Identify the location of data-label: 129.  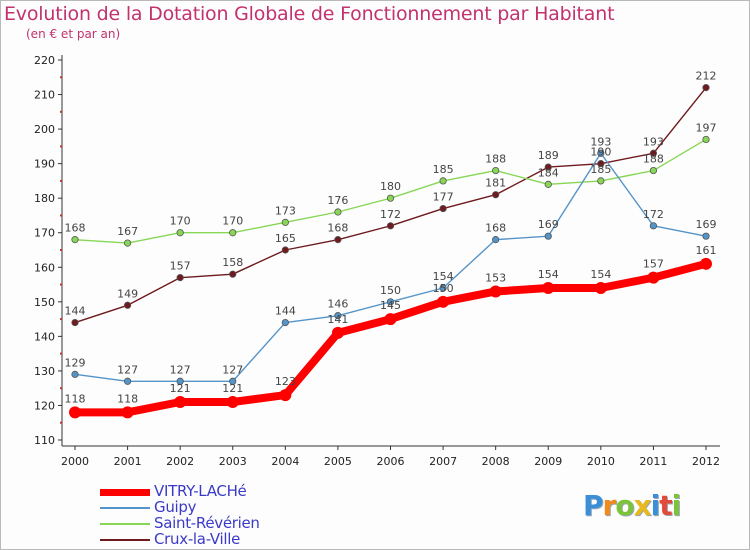
(75, 362).